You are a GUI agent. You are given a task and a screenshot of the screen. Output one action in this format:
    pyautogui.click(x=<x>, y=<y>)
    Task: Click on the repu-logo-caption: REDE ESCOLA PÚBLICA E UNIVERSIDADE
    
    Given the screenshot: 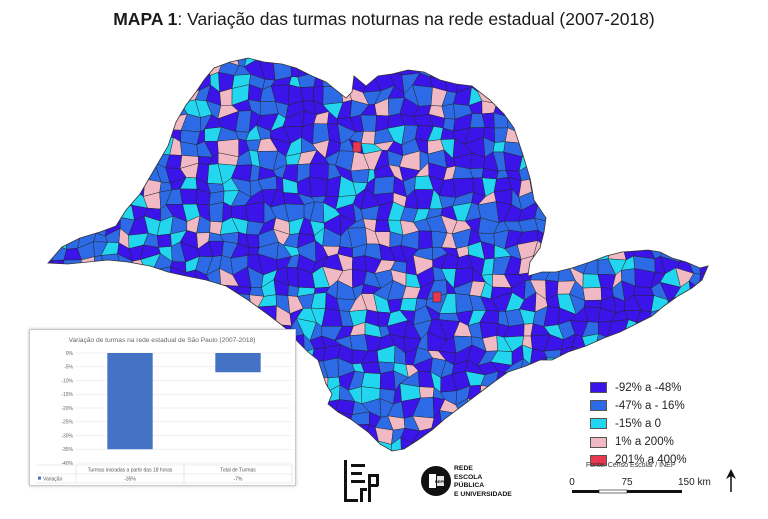 What is the action you would take?
    pyautogui.click(x=483, y=482)
    